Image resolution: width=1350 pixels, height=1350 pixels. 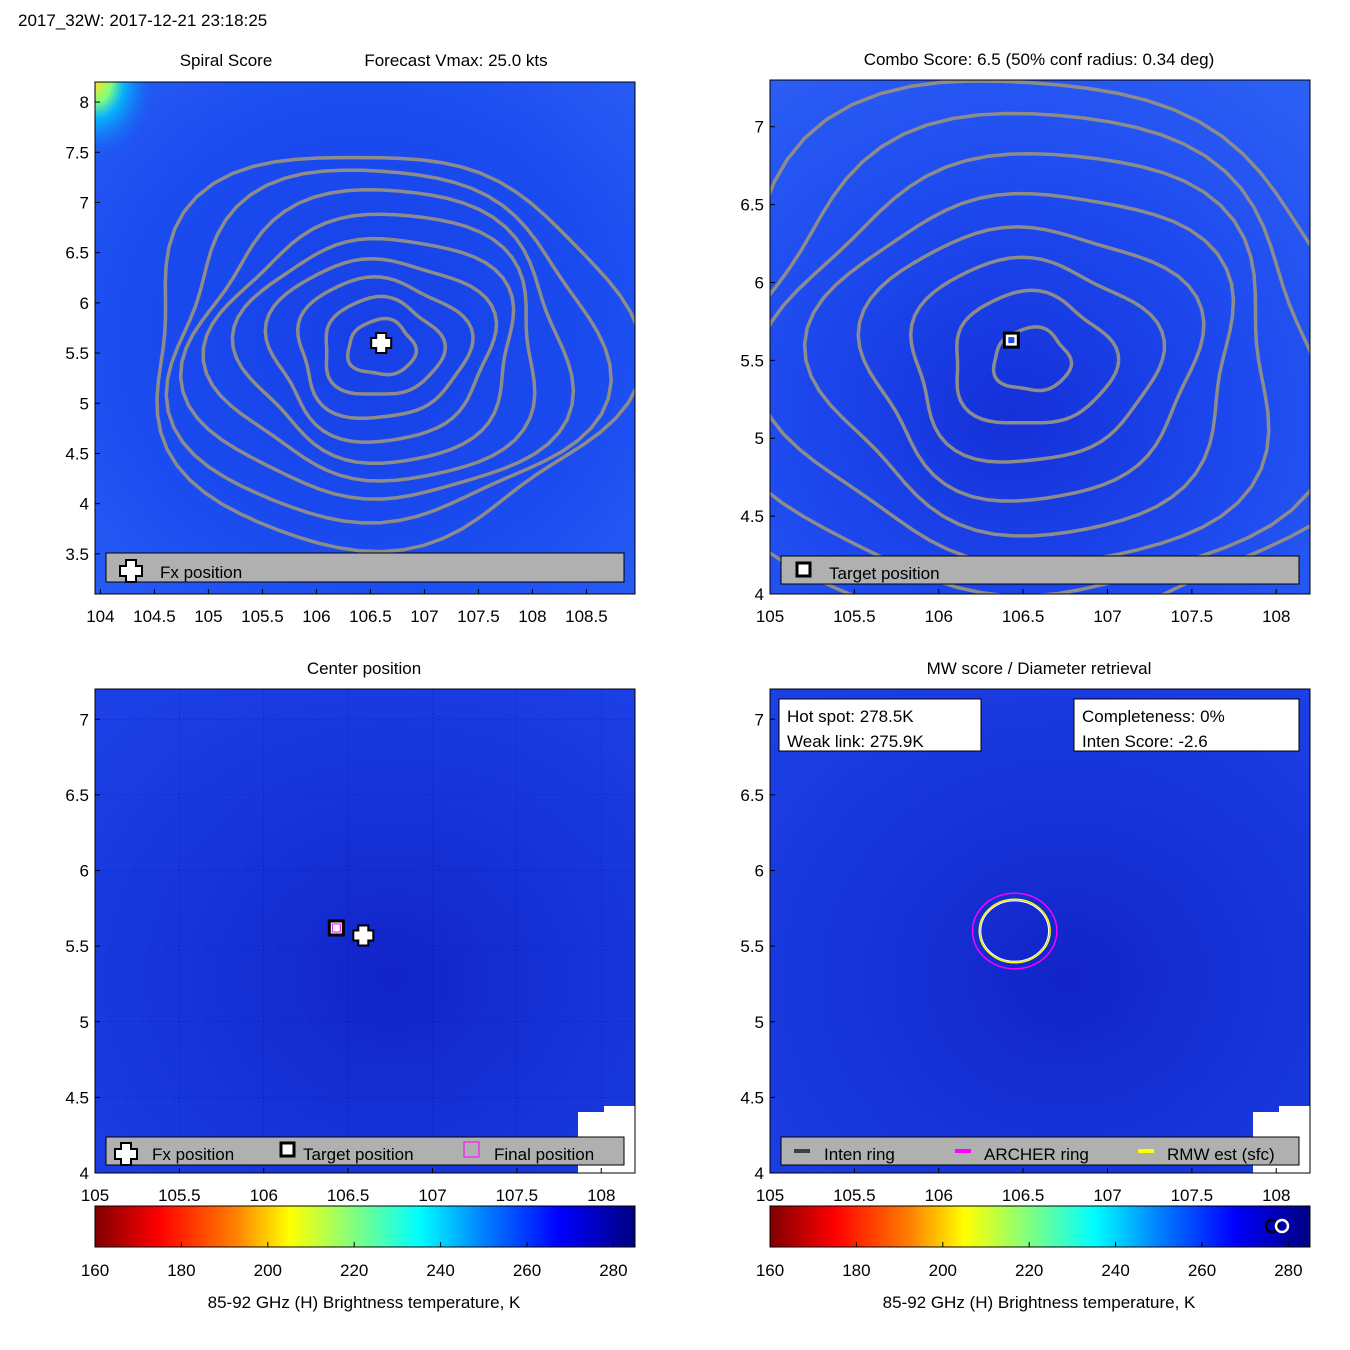 I want to click on inten-score-text: Inten Score: -2.6, so click(x=1145, y=741).